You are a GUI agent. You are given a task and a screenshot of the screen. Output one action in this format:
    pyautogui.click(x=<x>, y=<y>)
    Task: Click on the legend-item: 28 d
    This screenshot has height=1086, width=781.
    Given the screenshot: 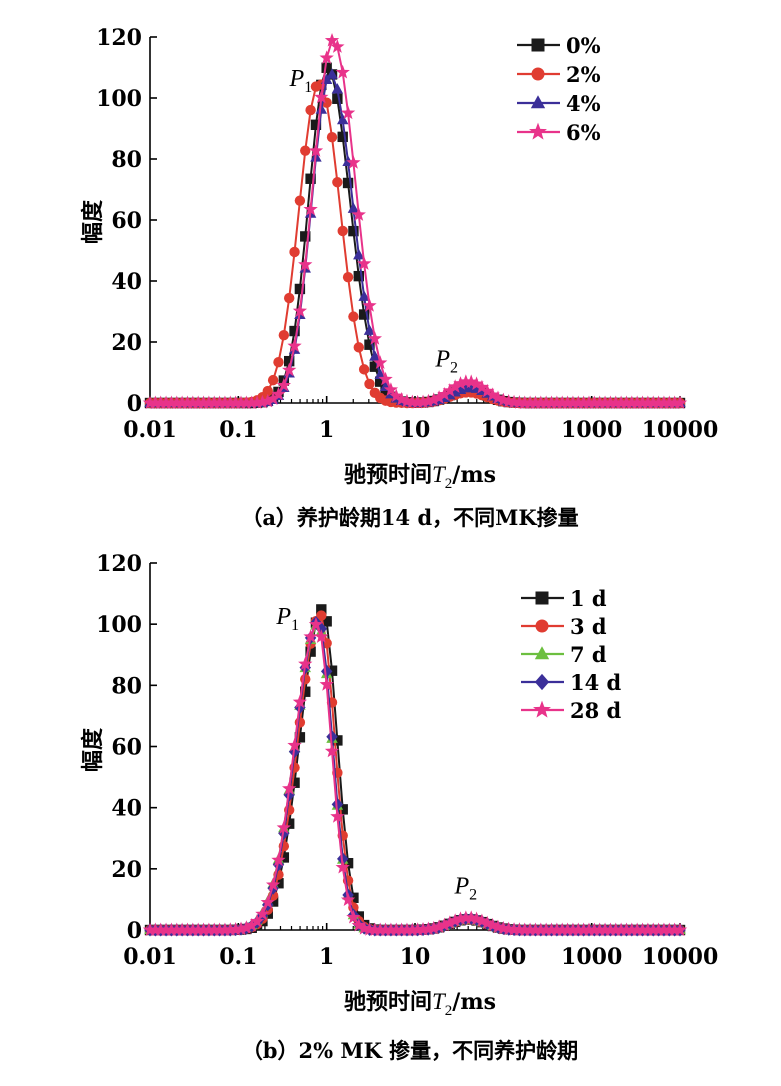 What is the action you would take?
    pyautogui.click(x=571, y=710)
    